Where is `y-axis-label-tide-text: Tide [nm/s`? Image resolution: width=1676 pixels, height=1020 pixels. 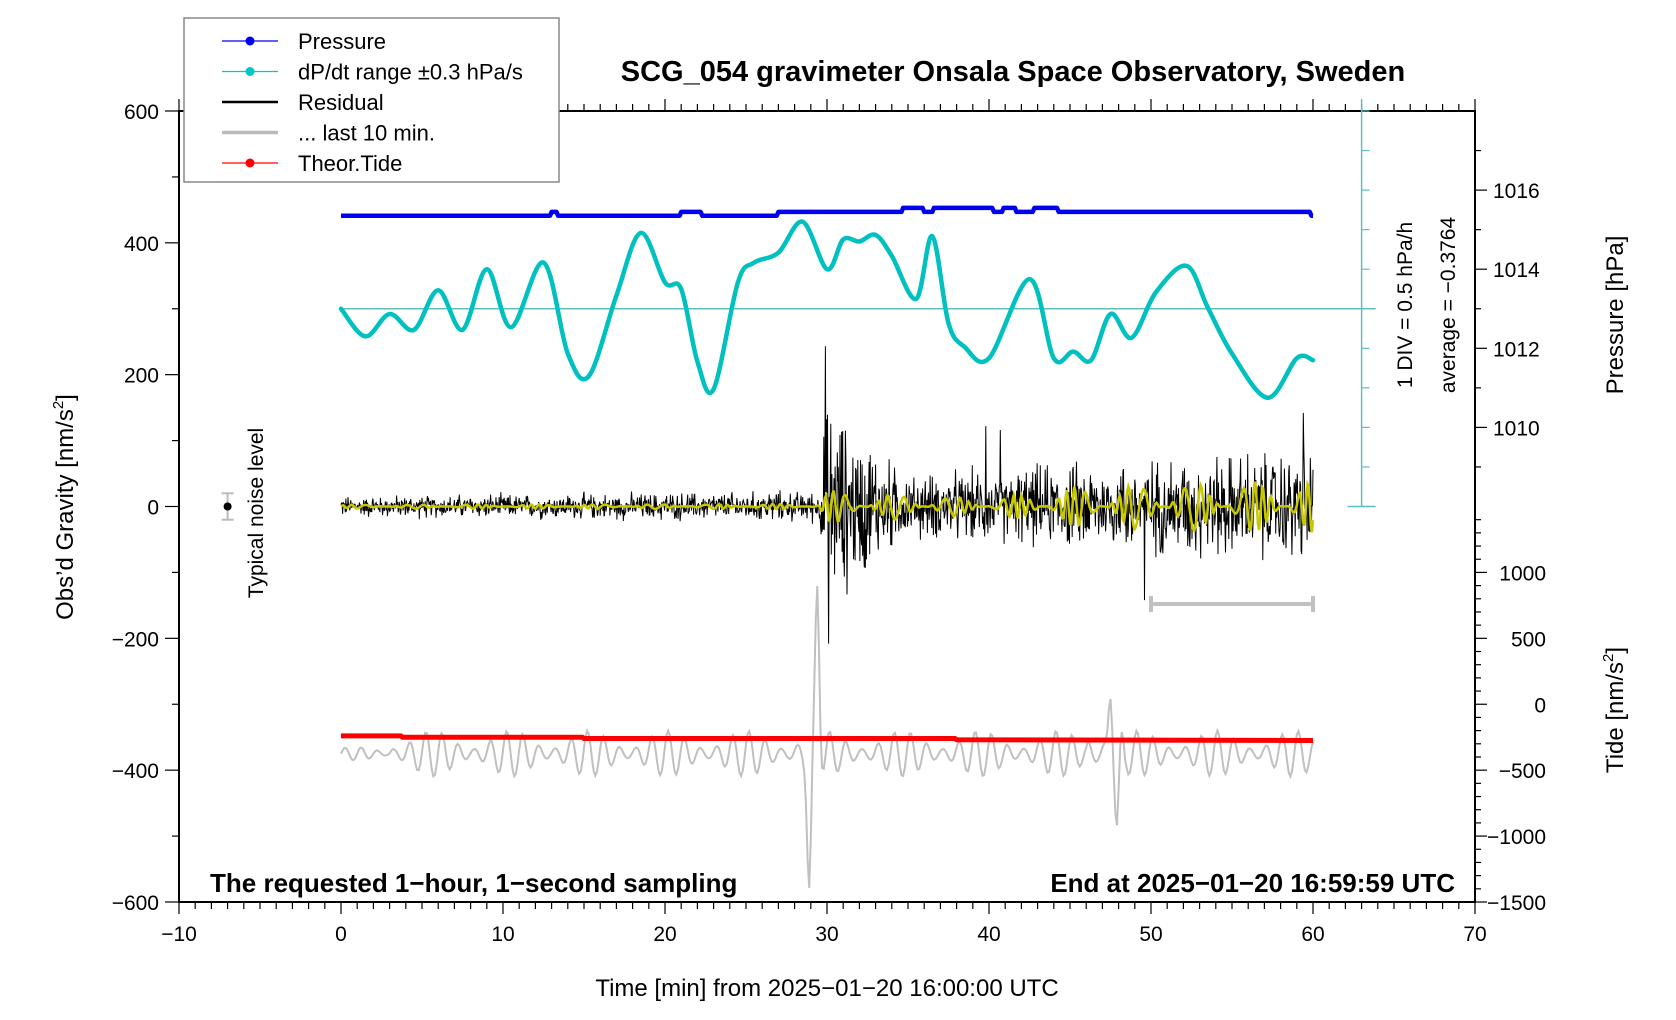
y-axis-label-tide-text: Tide [nm/s is located at coordinates (1615, 717).